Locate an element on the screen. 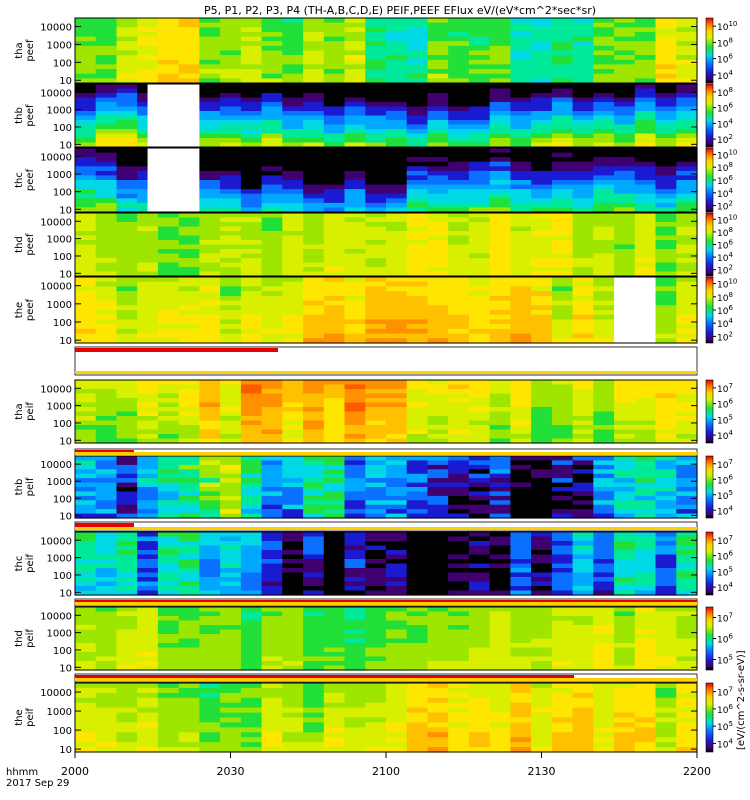 The image size is (750, 800). data-gap is located at coordinates (173, 115).